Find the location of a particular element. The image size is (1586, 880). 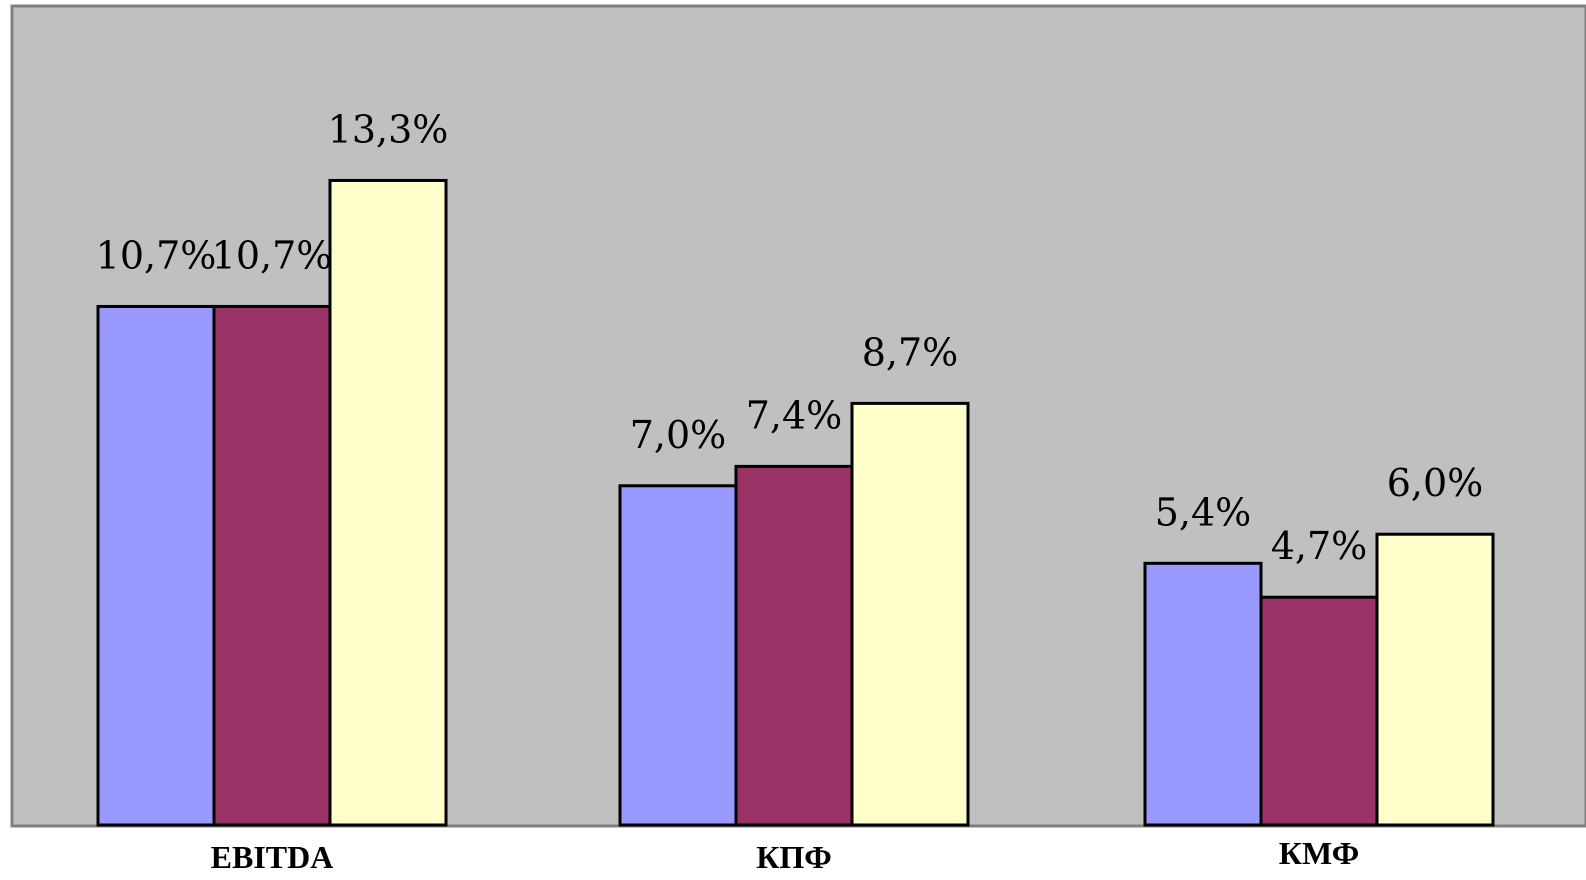

bar-кпф-series-1 is located at coordinates (678, 655).